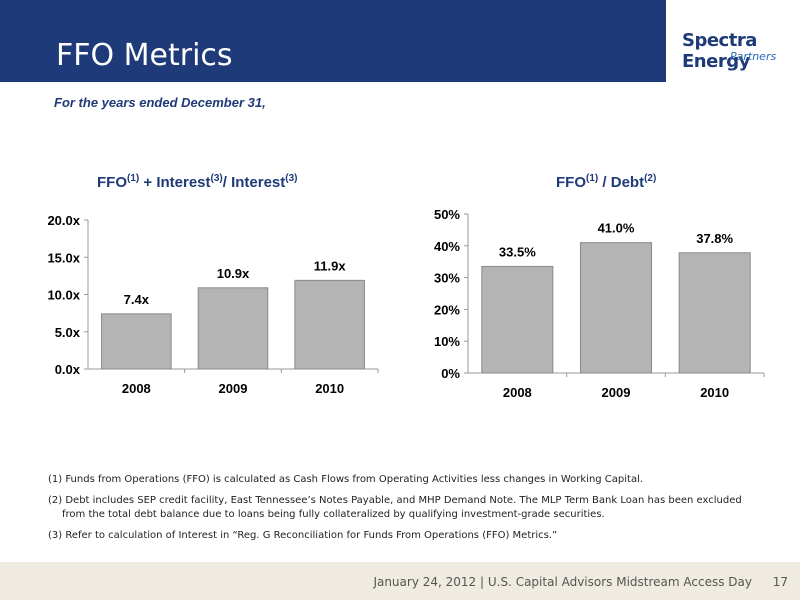 Image resolution: width=800 pixels, height=600 pixels. What do you see at coordinates (63, 257) in the screenshot?
I see `y-tick-label: 15.0x` at bounding box center [63, 257].